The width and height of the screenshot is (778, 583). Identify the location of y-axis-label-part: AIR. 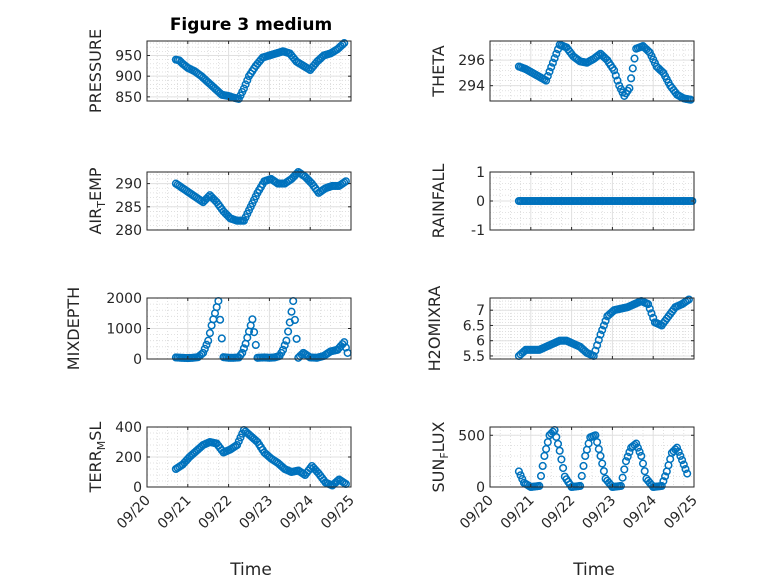
(95, 221).